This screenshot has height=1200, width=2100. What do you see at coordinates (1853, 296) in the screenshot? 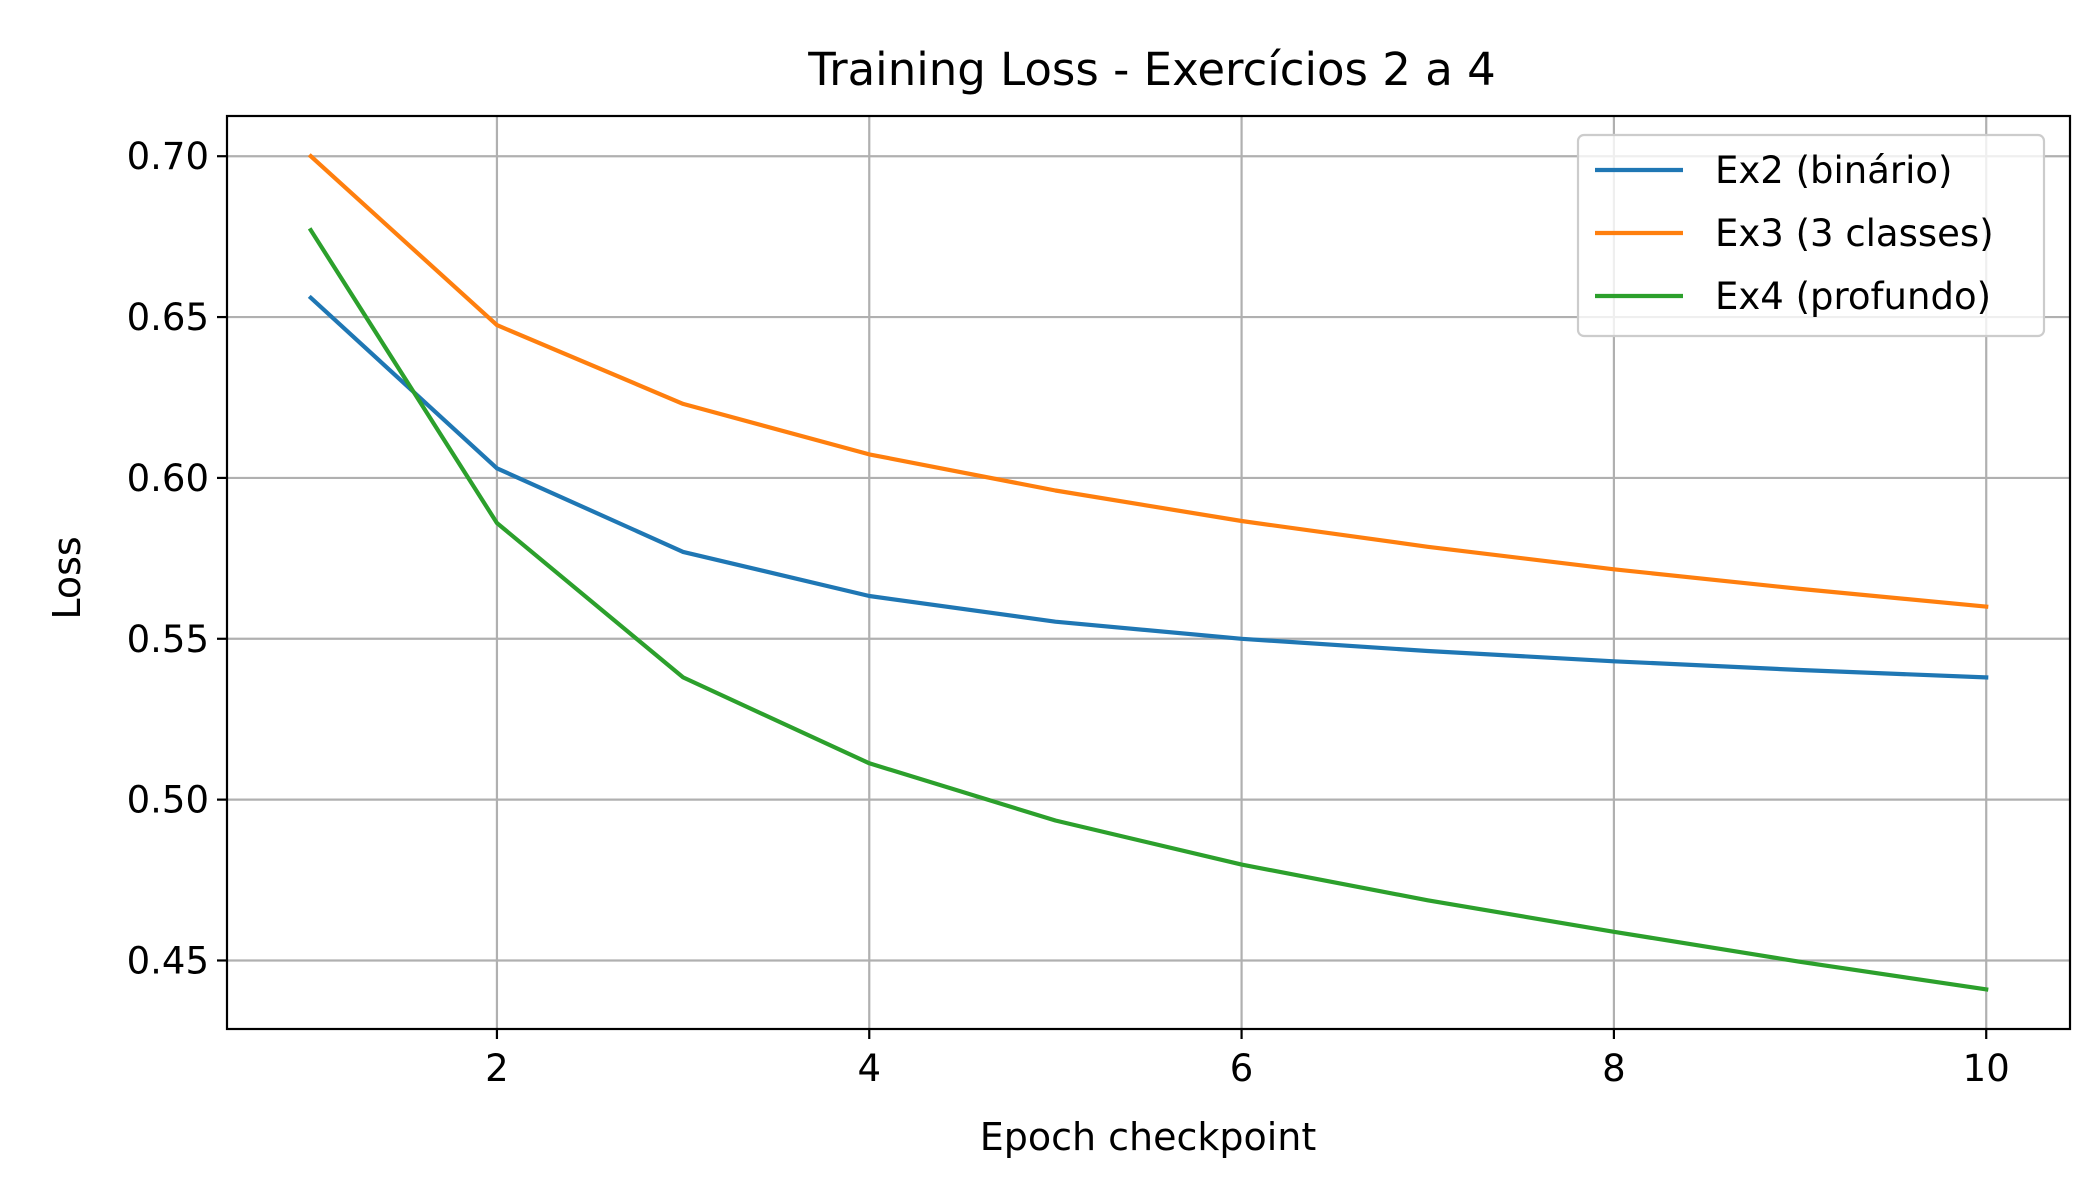
I see `legend-label-3: Ex4 (profundo)` at bounding box center [1853, 296].